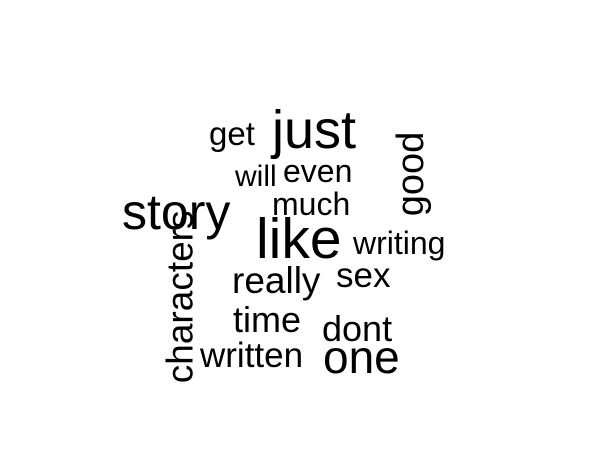 This screenshot has width=608, height=476. I want to click on word-really: really, so click(276, 280).